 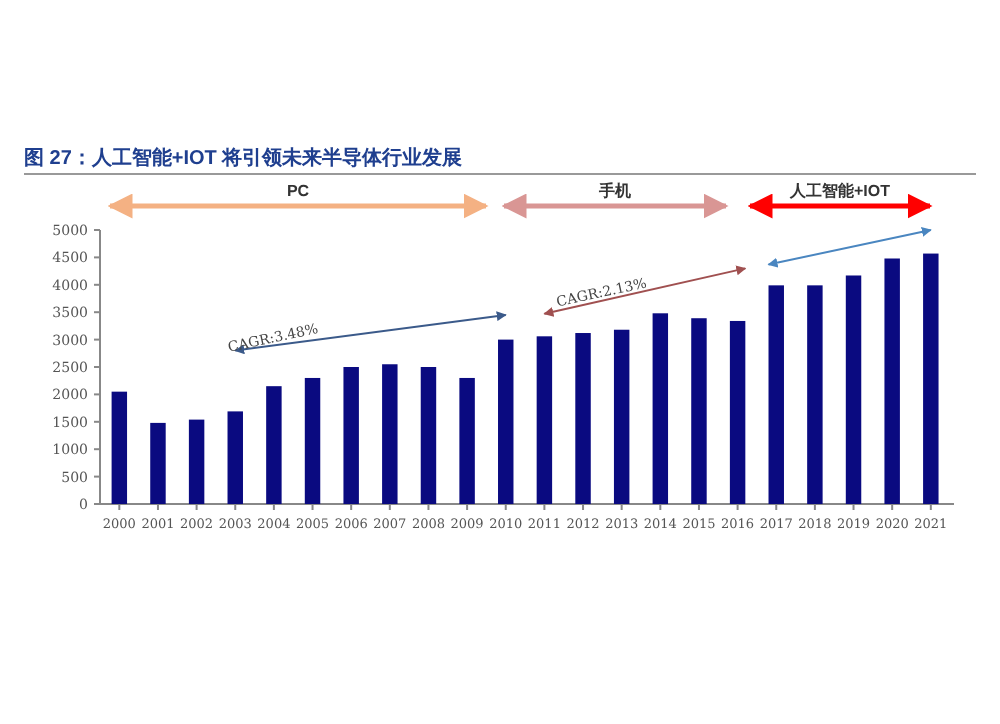 What do you see at coordinates (839, 191) in the screenshot?
I see `text: 人工智能+IOT` at bounding box center [839, 191].